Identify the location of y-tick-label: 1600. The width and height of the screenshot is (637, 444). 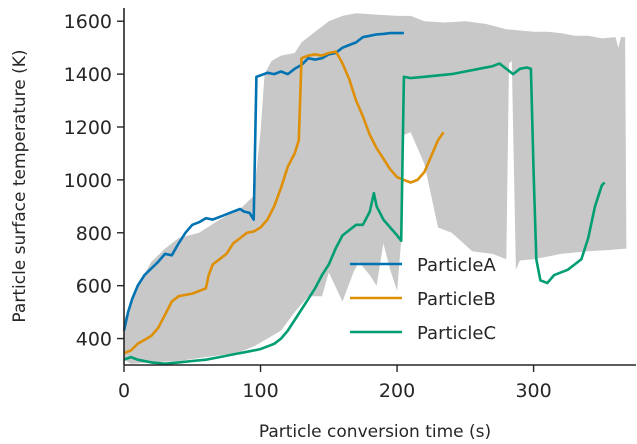
(88, 22).